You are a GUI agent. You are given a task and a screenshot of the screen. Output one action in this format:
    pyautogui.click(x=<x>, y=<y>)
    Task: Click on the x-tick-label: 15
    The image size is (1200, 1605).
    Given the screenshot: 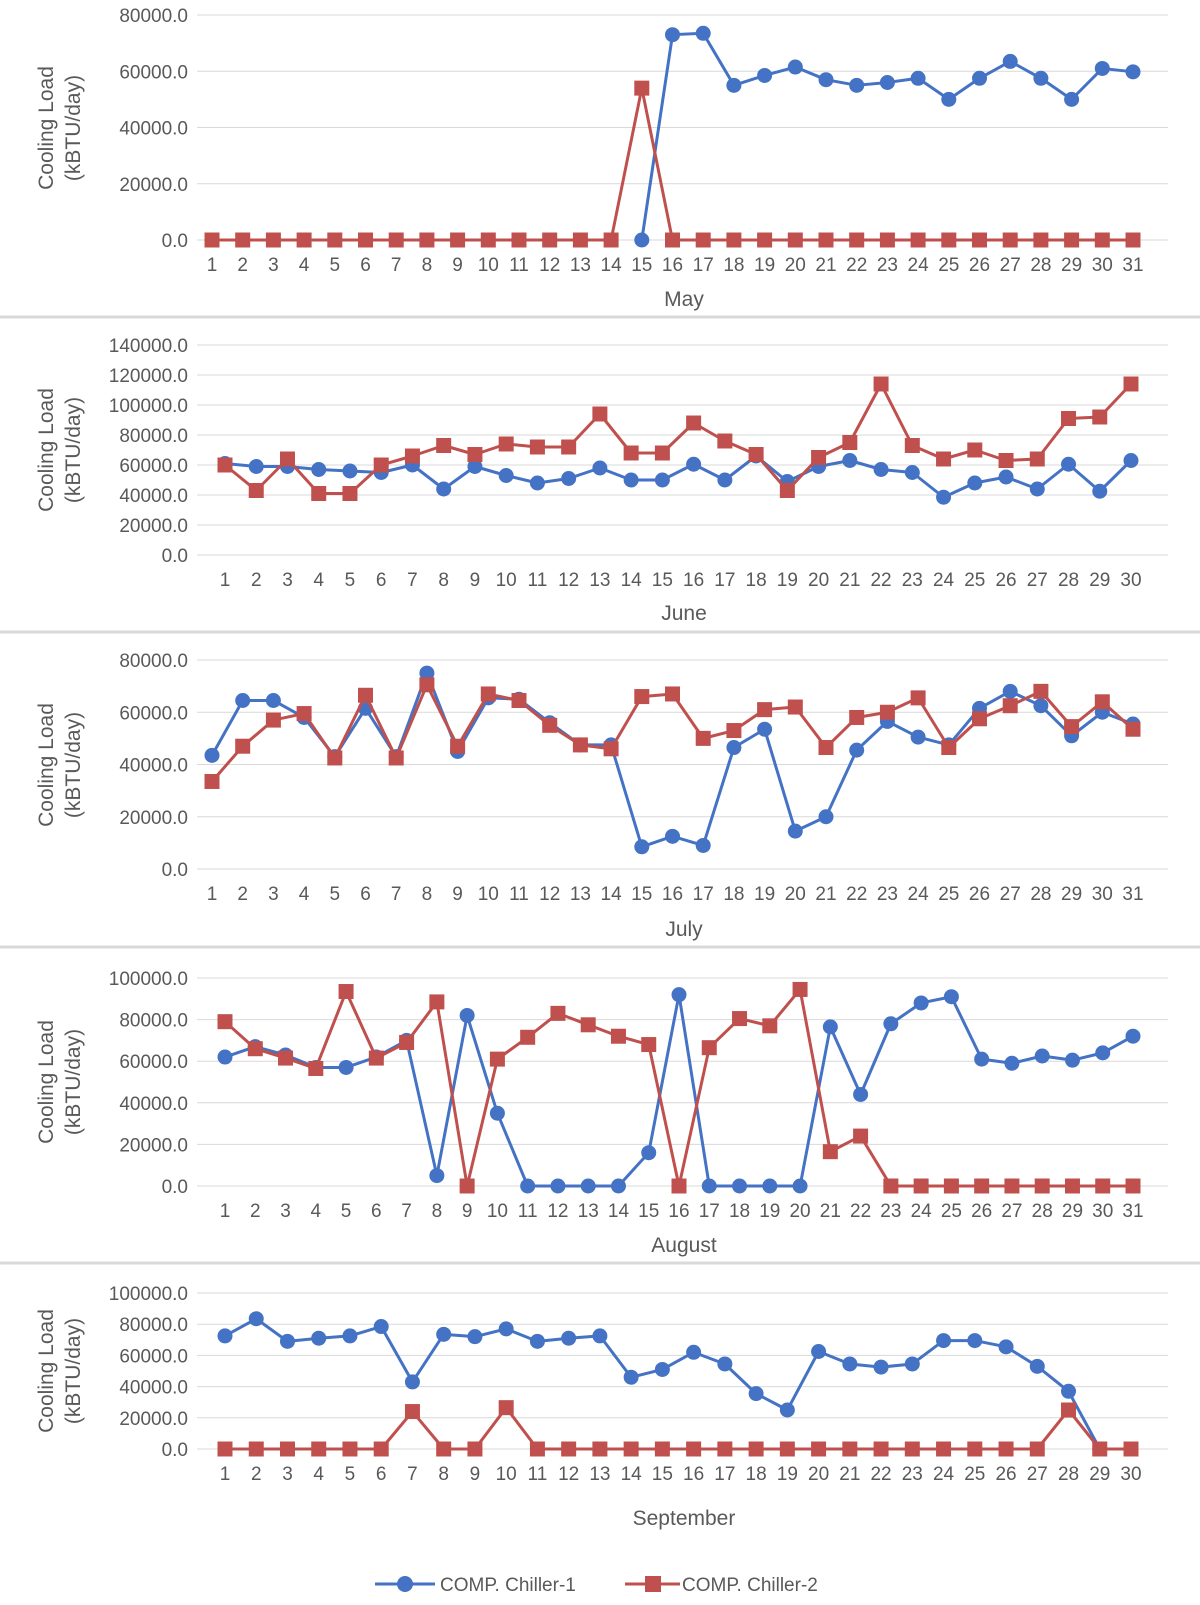 What is the action you would take?
    pyautogui.click(x=641, y=894)
    